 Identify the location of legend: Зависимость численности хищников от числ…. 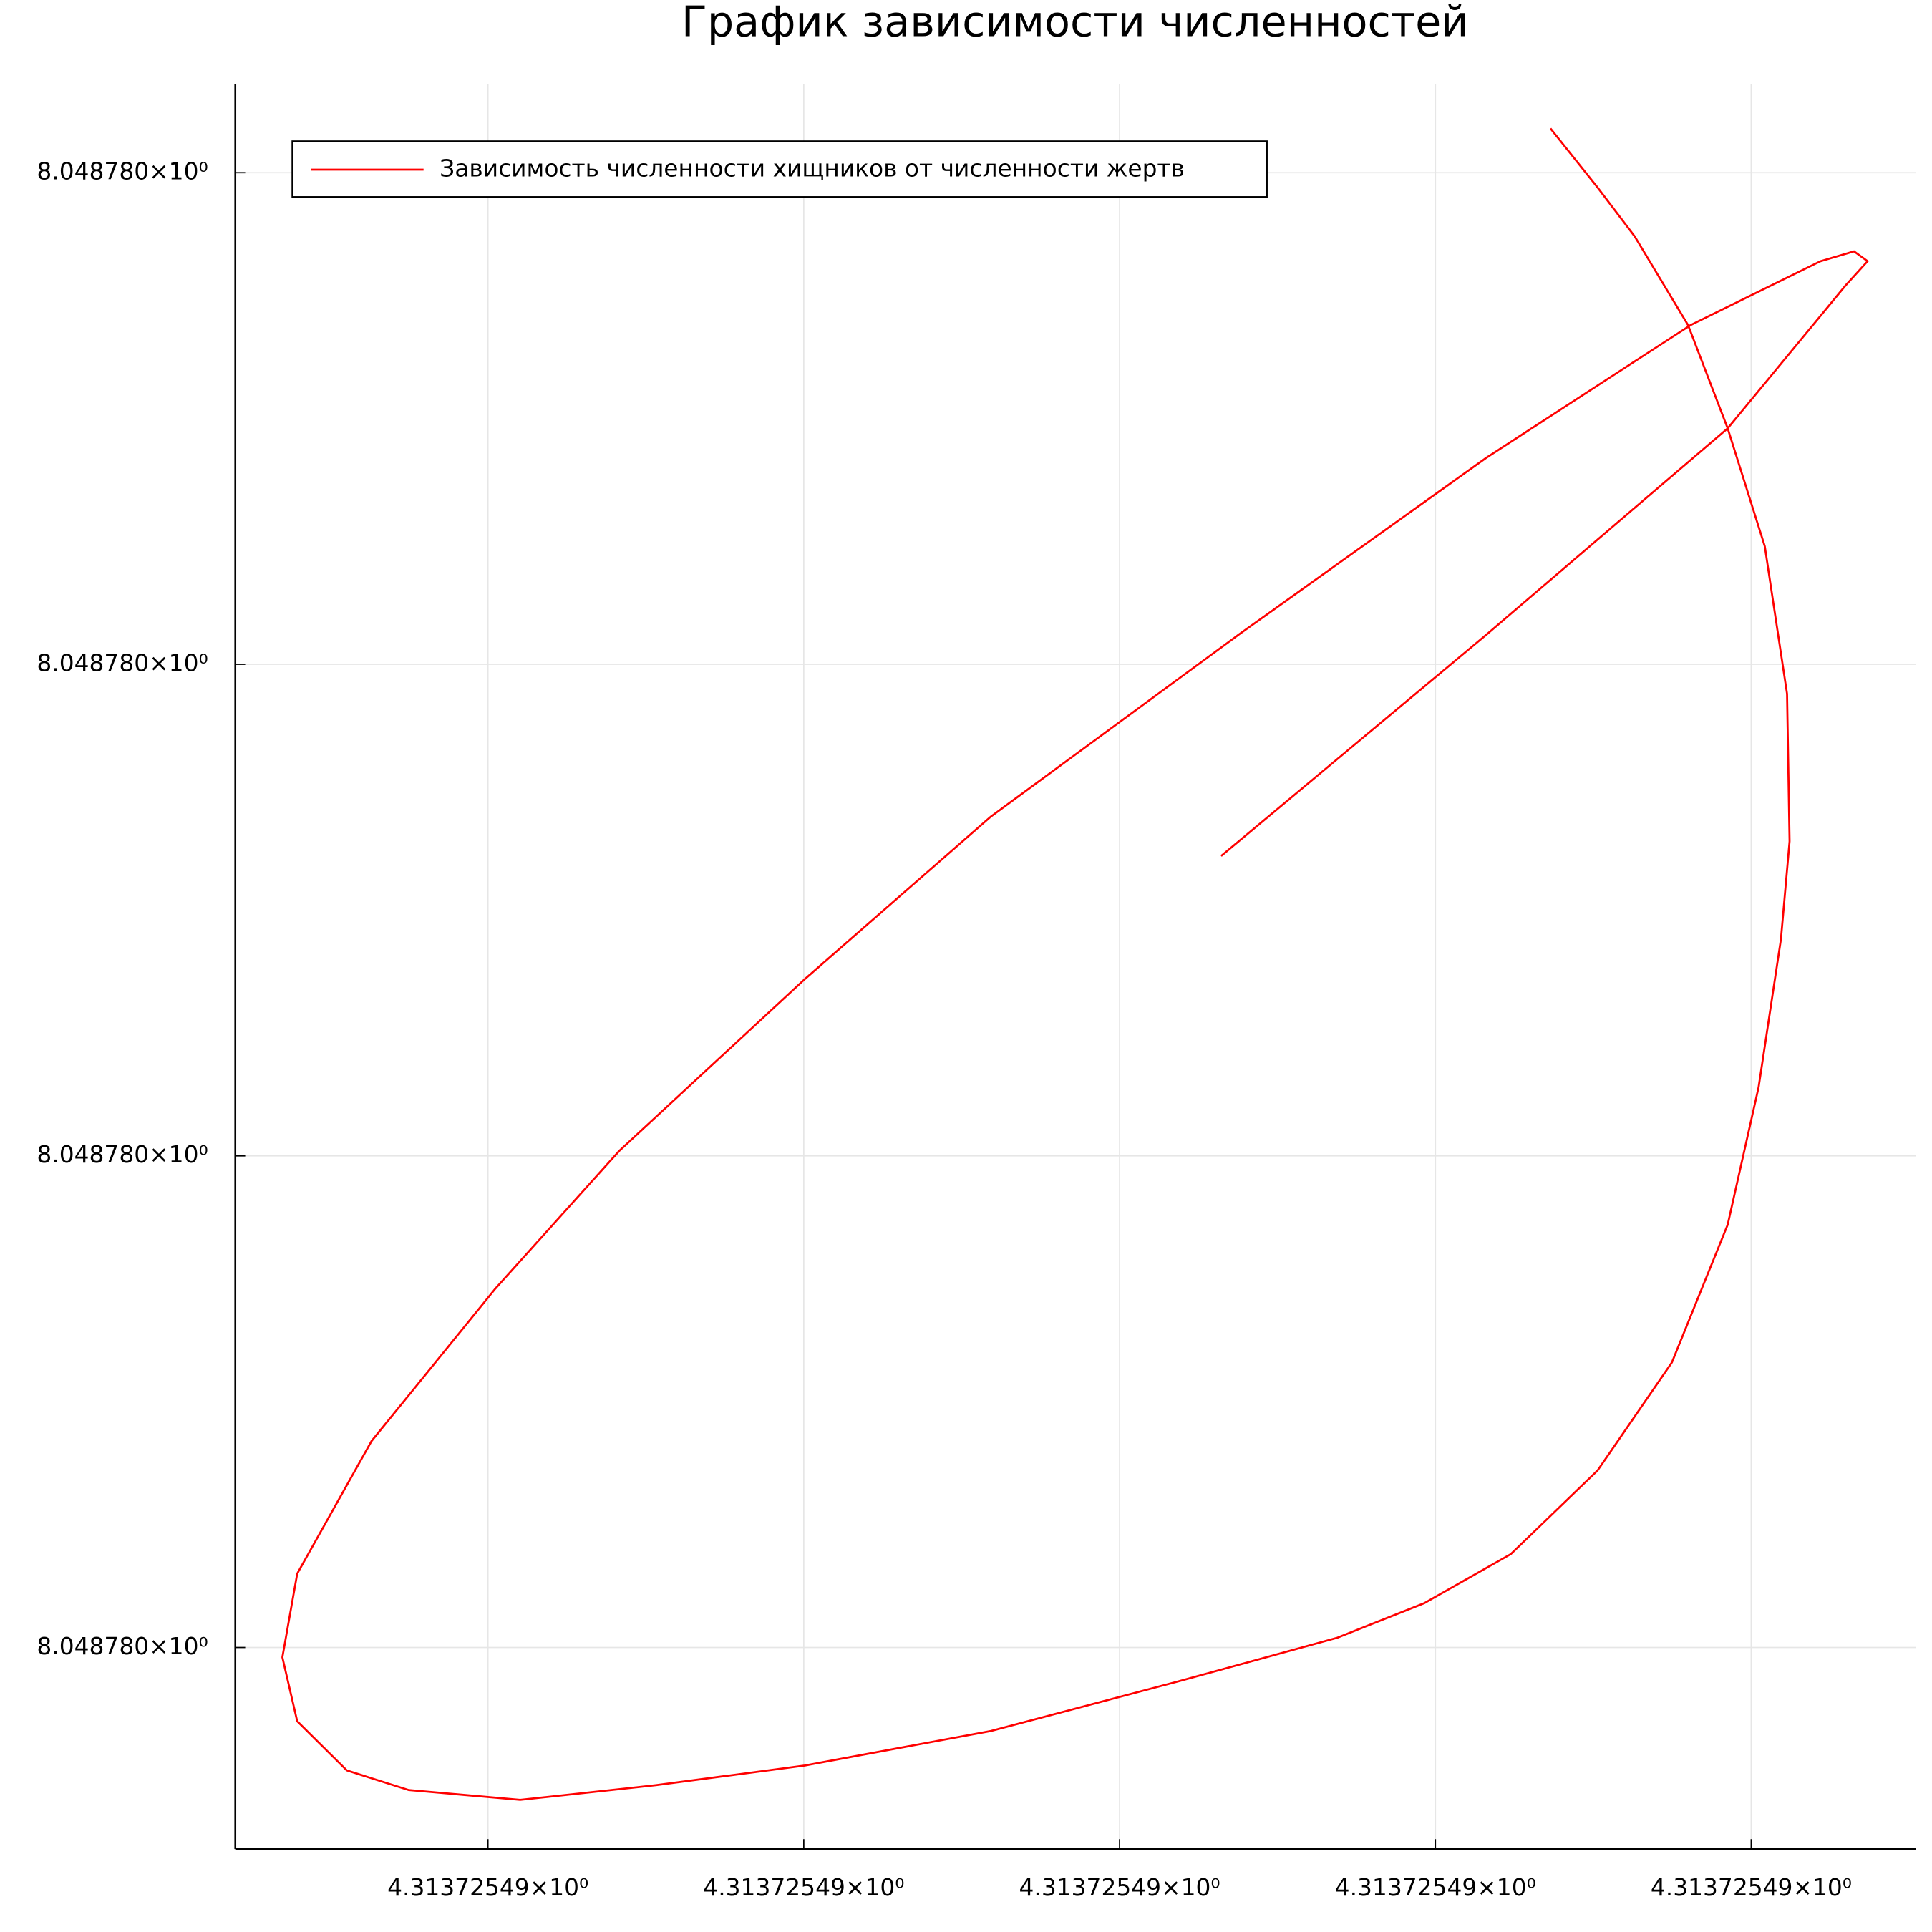
(779, 169).